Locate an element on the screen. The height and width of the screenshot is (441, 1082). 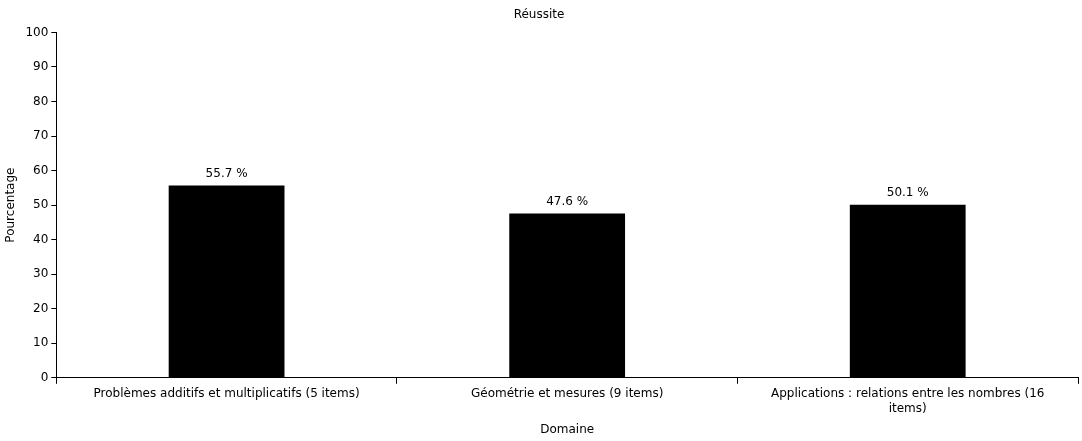
y-axis-title: Pourcentage is located at coordinates (10, 205).